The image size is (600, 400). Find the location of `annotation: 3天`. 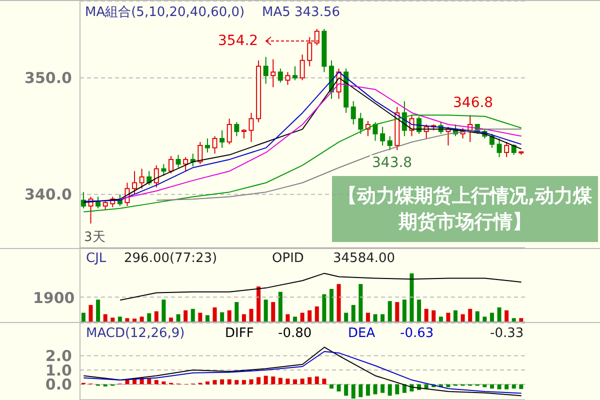

annotation: 3天 is located at coordinates (95, 238).